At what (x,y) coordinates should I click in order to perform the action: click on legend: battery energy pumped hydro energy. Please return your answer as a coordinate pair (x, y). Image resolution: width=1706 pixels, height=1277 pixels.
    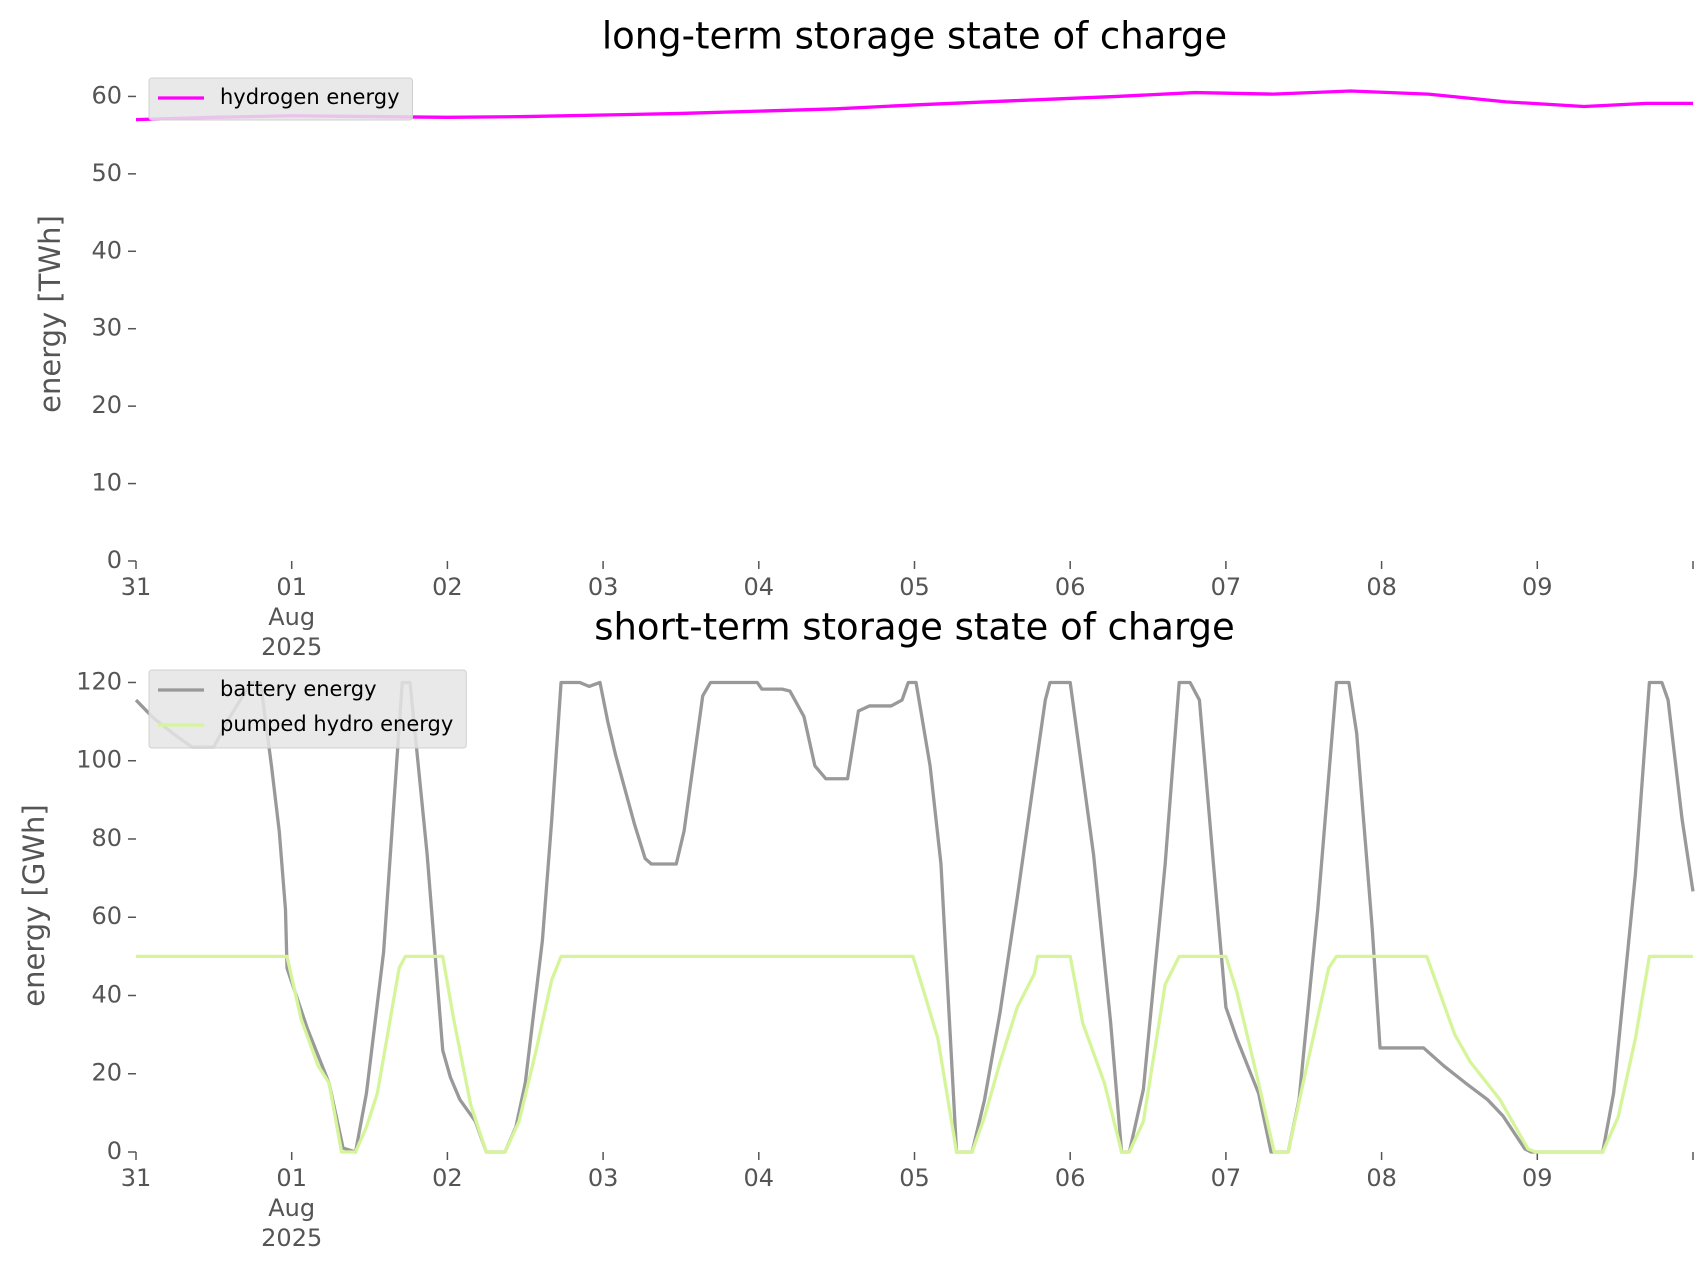
    Looking at the image, I should click on (307, 709).